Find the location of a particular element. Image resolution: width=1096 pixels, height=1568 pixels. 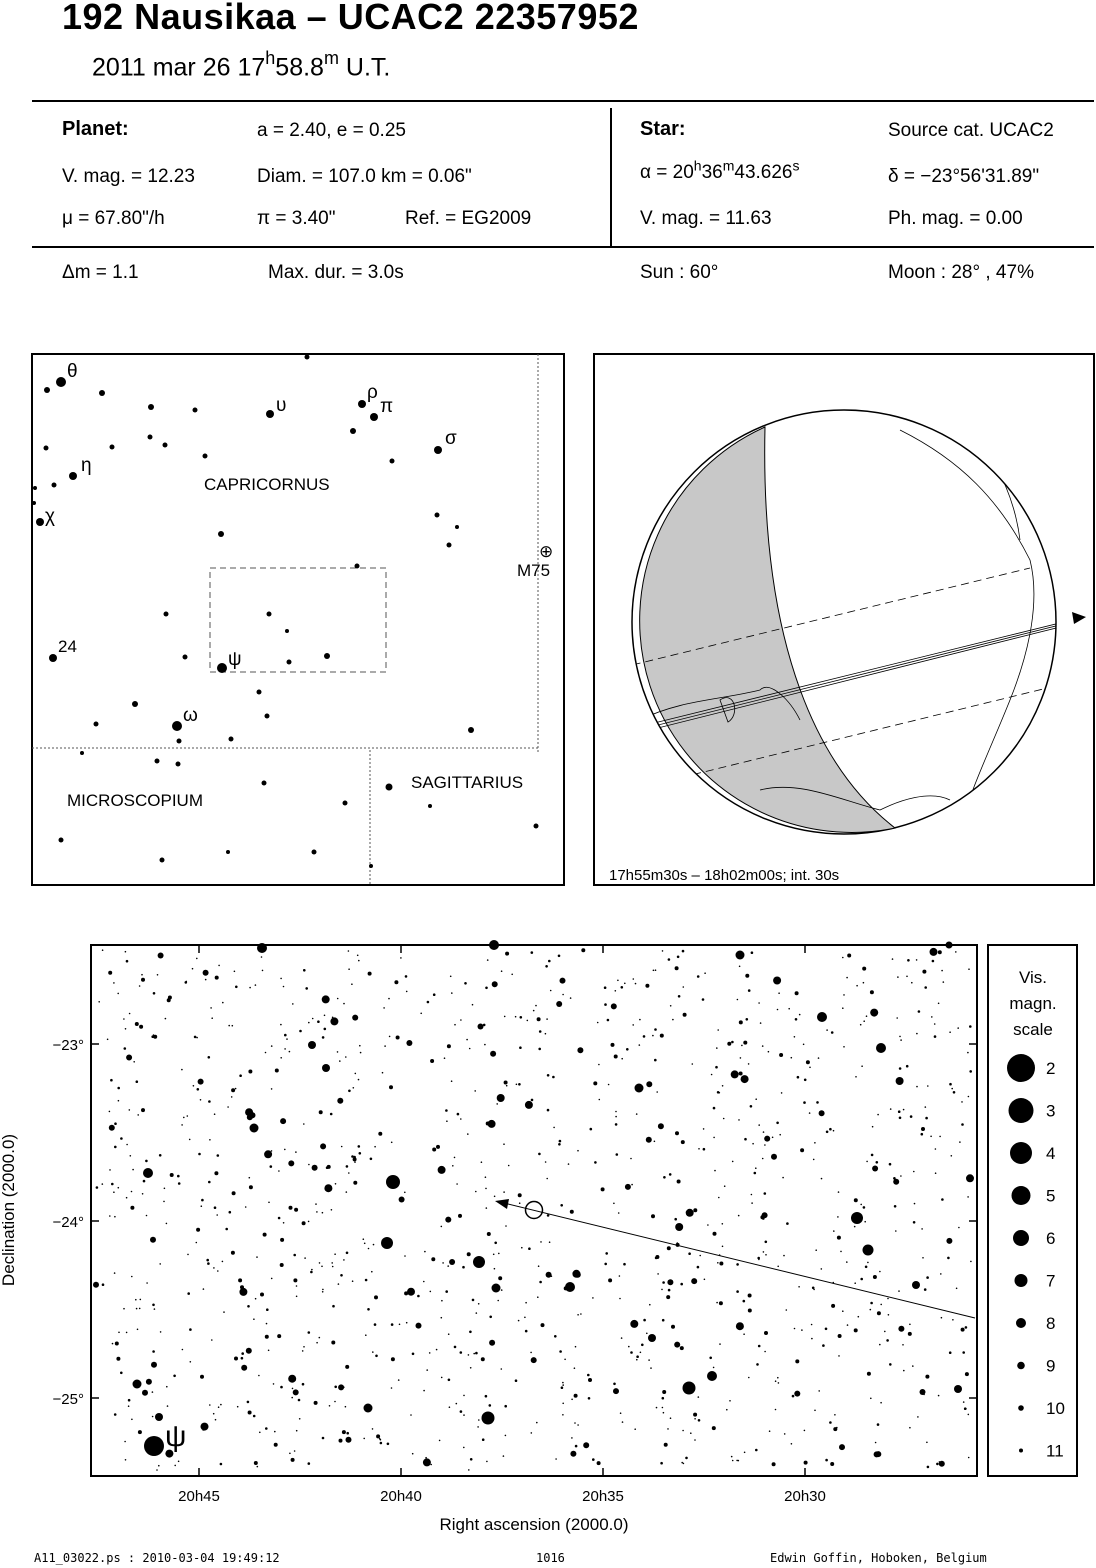

magnitude-label: 7 is located at coordinates (1050, 1281).